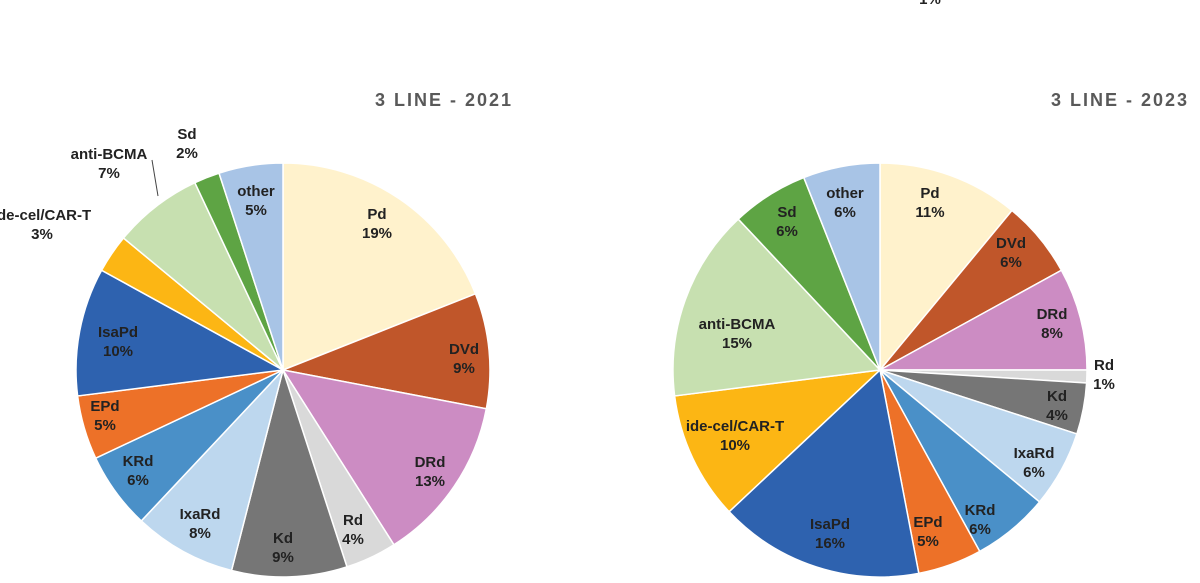  What do you see at coordinates (109, 173) in the screenshot?
I see `slice-value-anti-bcma: 7%` at bounding box center [109, 173].